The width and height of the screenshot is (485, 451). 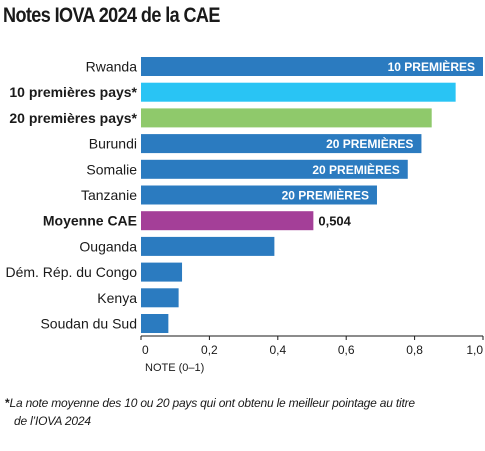 I want to click on bar-soudan-du-sud, so click(x=155, y=323).